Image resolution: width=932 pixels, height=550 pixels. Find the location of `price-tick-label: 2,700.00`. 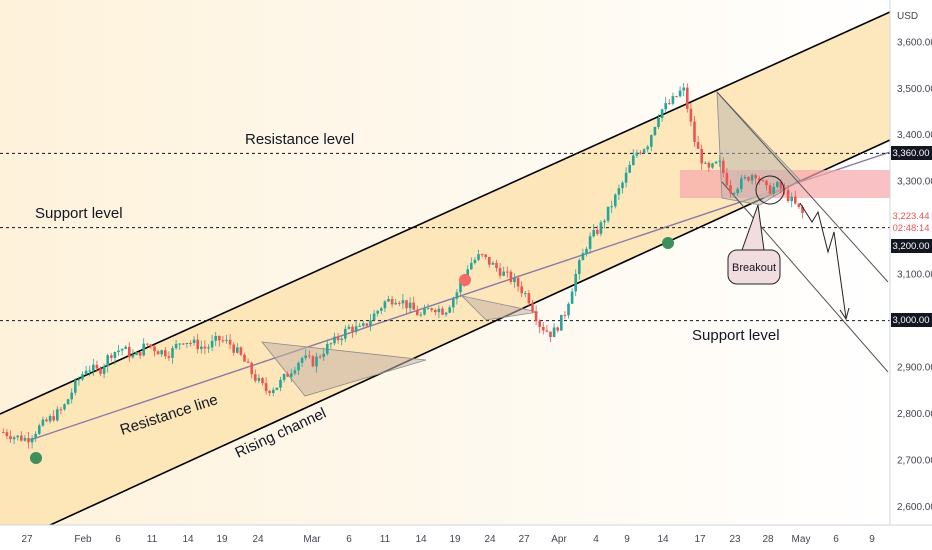

price-tick-label: 2,700.00 is located at coordinates (914, 460).